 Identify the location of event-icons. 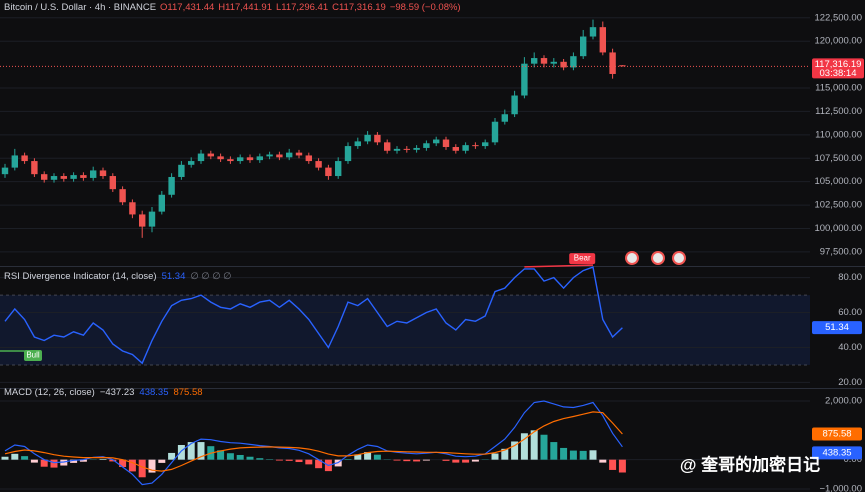
(655, 258).